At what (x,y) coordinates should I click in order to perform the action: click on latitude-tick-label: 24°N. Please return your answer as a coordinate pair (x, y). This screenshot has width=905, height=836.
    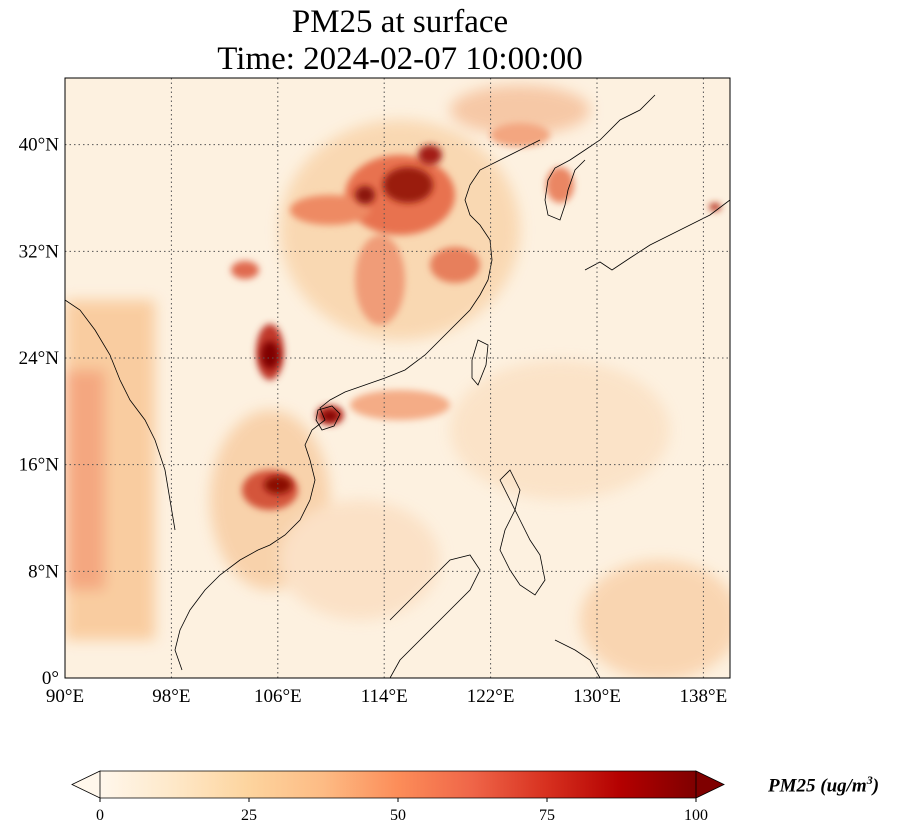
    Looking at the image, I should click on (39, 358).